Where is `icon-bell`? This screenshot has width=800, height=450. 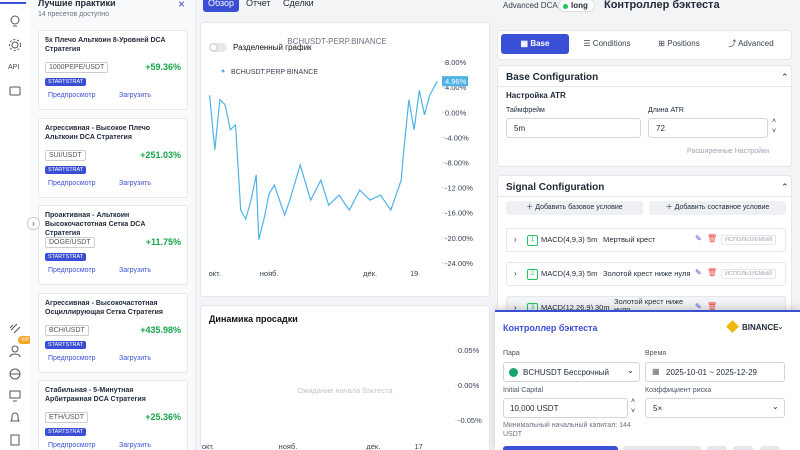 icon-bell is located at coordinates (15, 418).